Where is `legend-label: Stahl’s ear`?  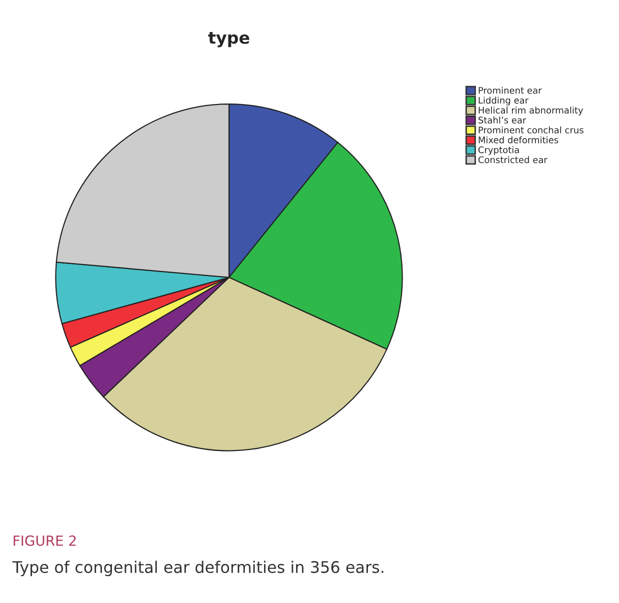
legend-label: Stahl’s ear is located at coordinates (502, 120).